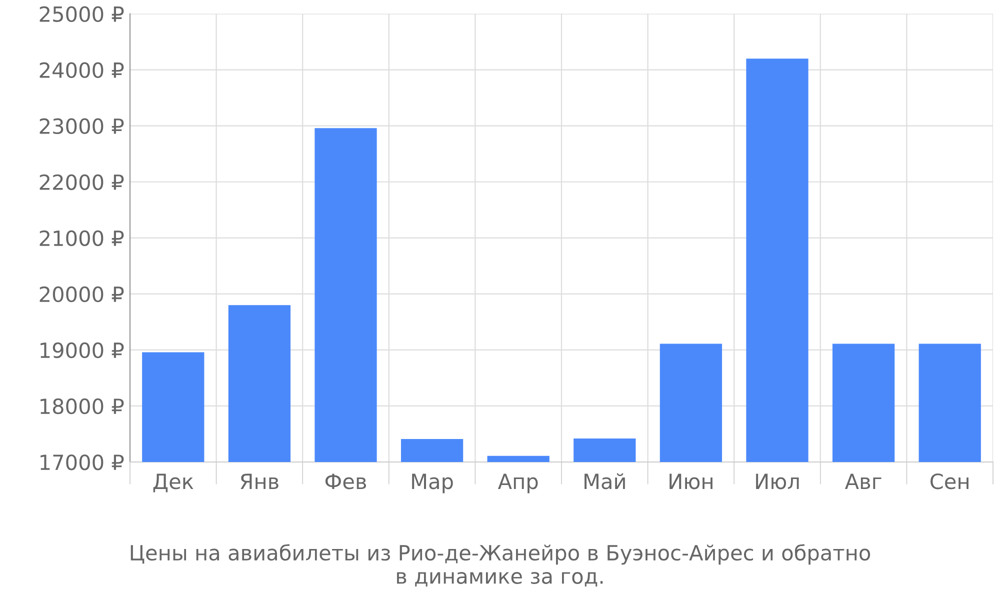 This screenshot has width=1000, height=600. I want to click on y-tick-label: 25000 ₽, so click(82, 14).